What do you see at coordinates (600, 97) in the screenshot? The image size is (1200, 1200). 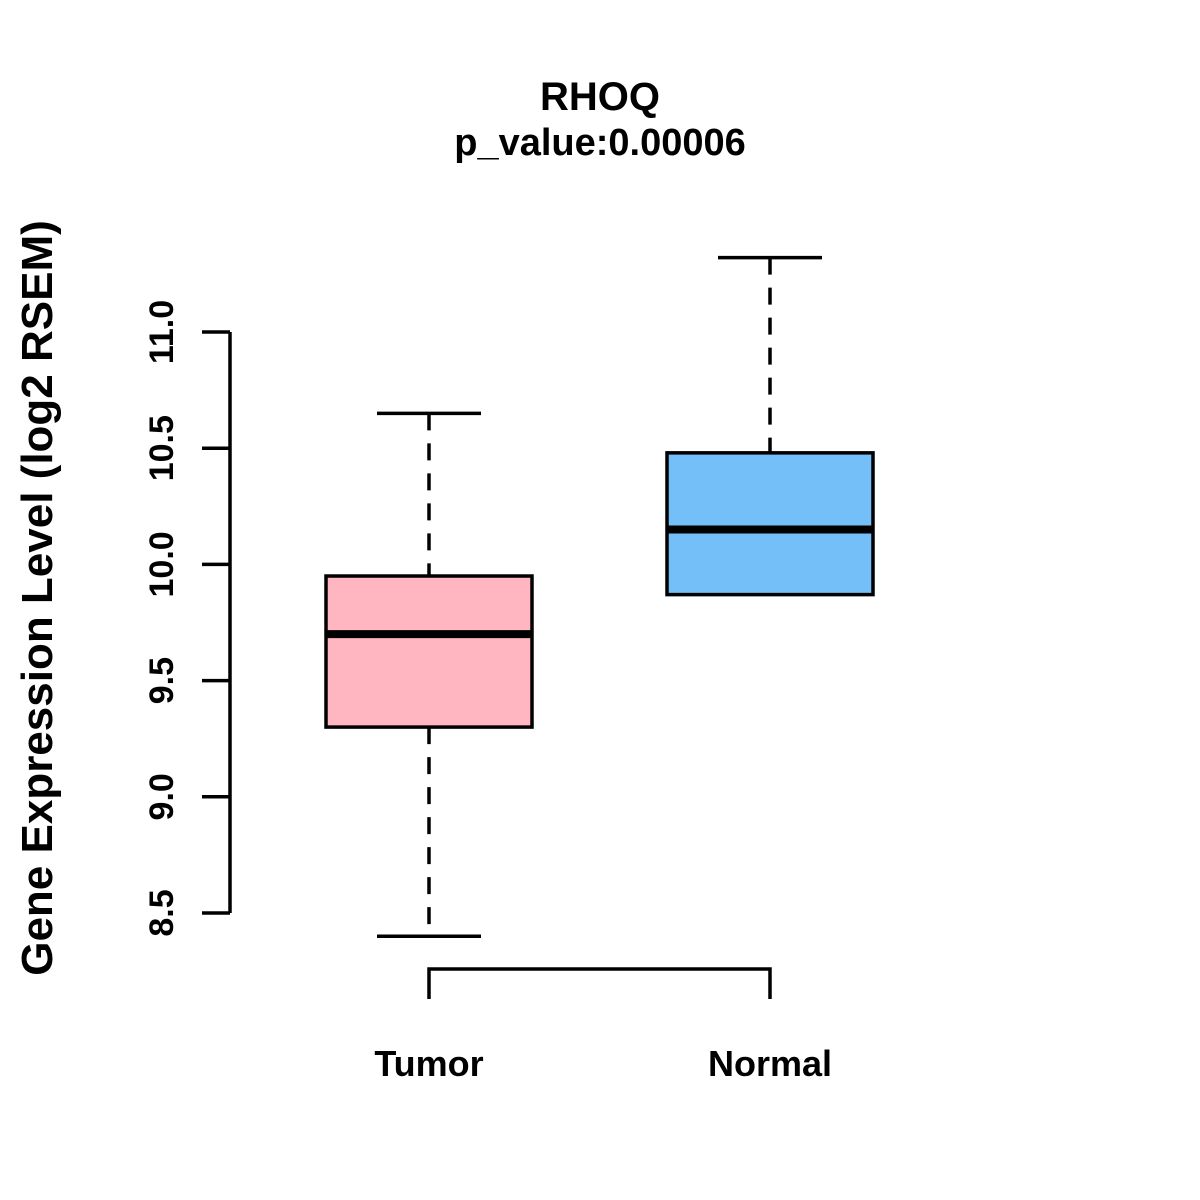 I see `chart-title: RHOQ` at bounding box center [600, 97].